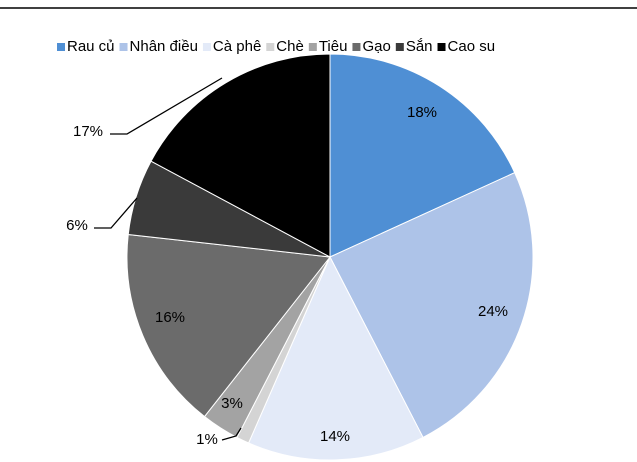 The width and height of the screenshot is (637, 462). Describe the element at coordinates (472, 46) in the screenshot. I see `legend-label: Cao su` at that location.